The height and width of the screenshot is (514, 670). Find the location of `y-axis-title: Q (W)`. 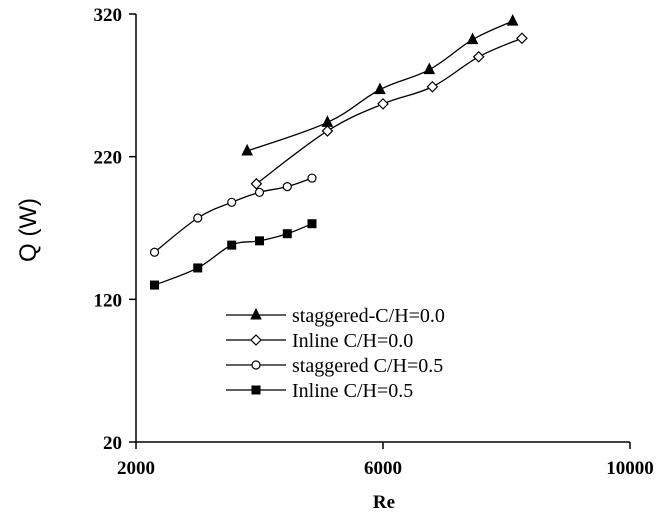

y-axis-title: Q (W) is located at coordinates (28, 230).